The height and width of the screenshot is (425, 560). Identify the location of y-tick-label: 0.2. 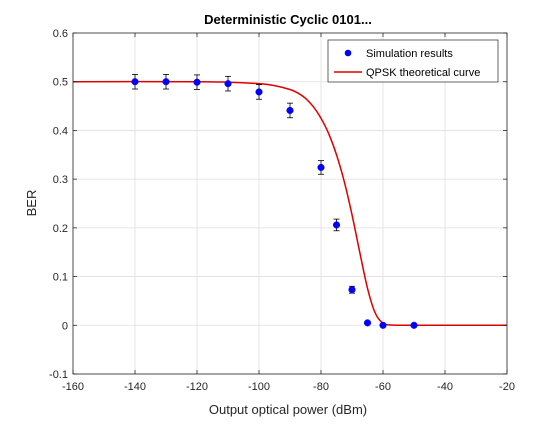
(60, 229).